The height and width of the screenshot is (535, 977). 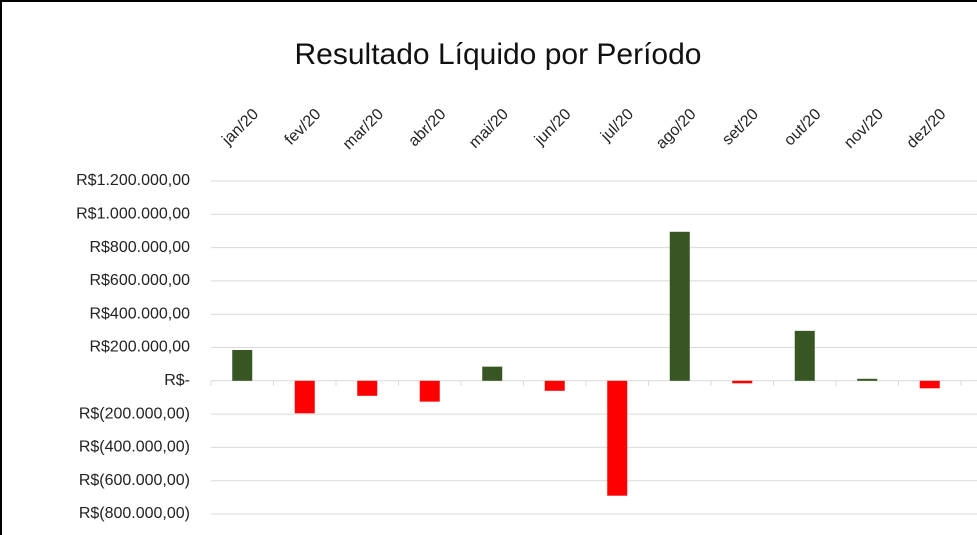 I want to click on x-tick-label: mai/20, so click(x=489, y=129).